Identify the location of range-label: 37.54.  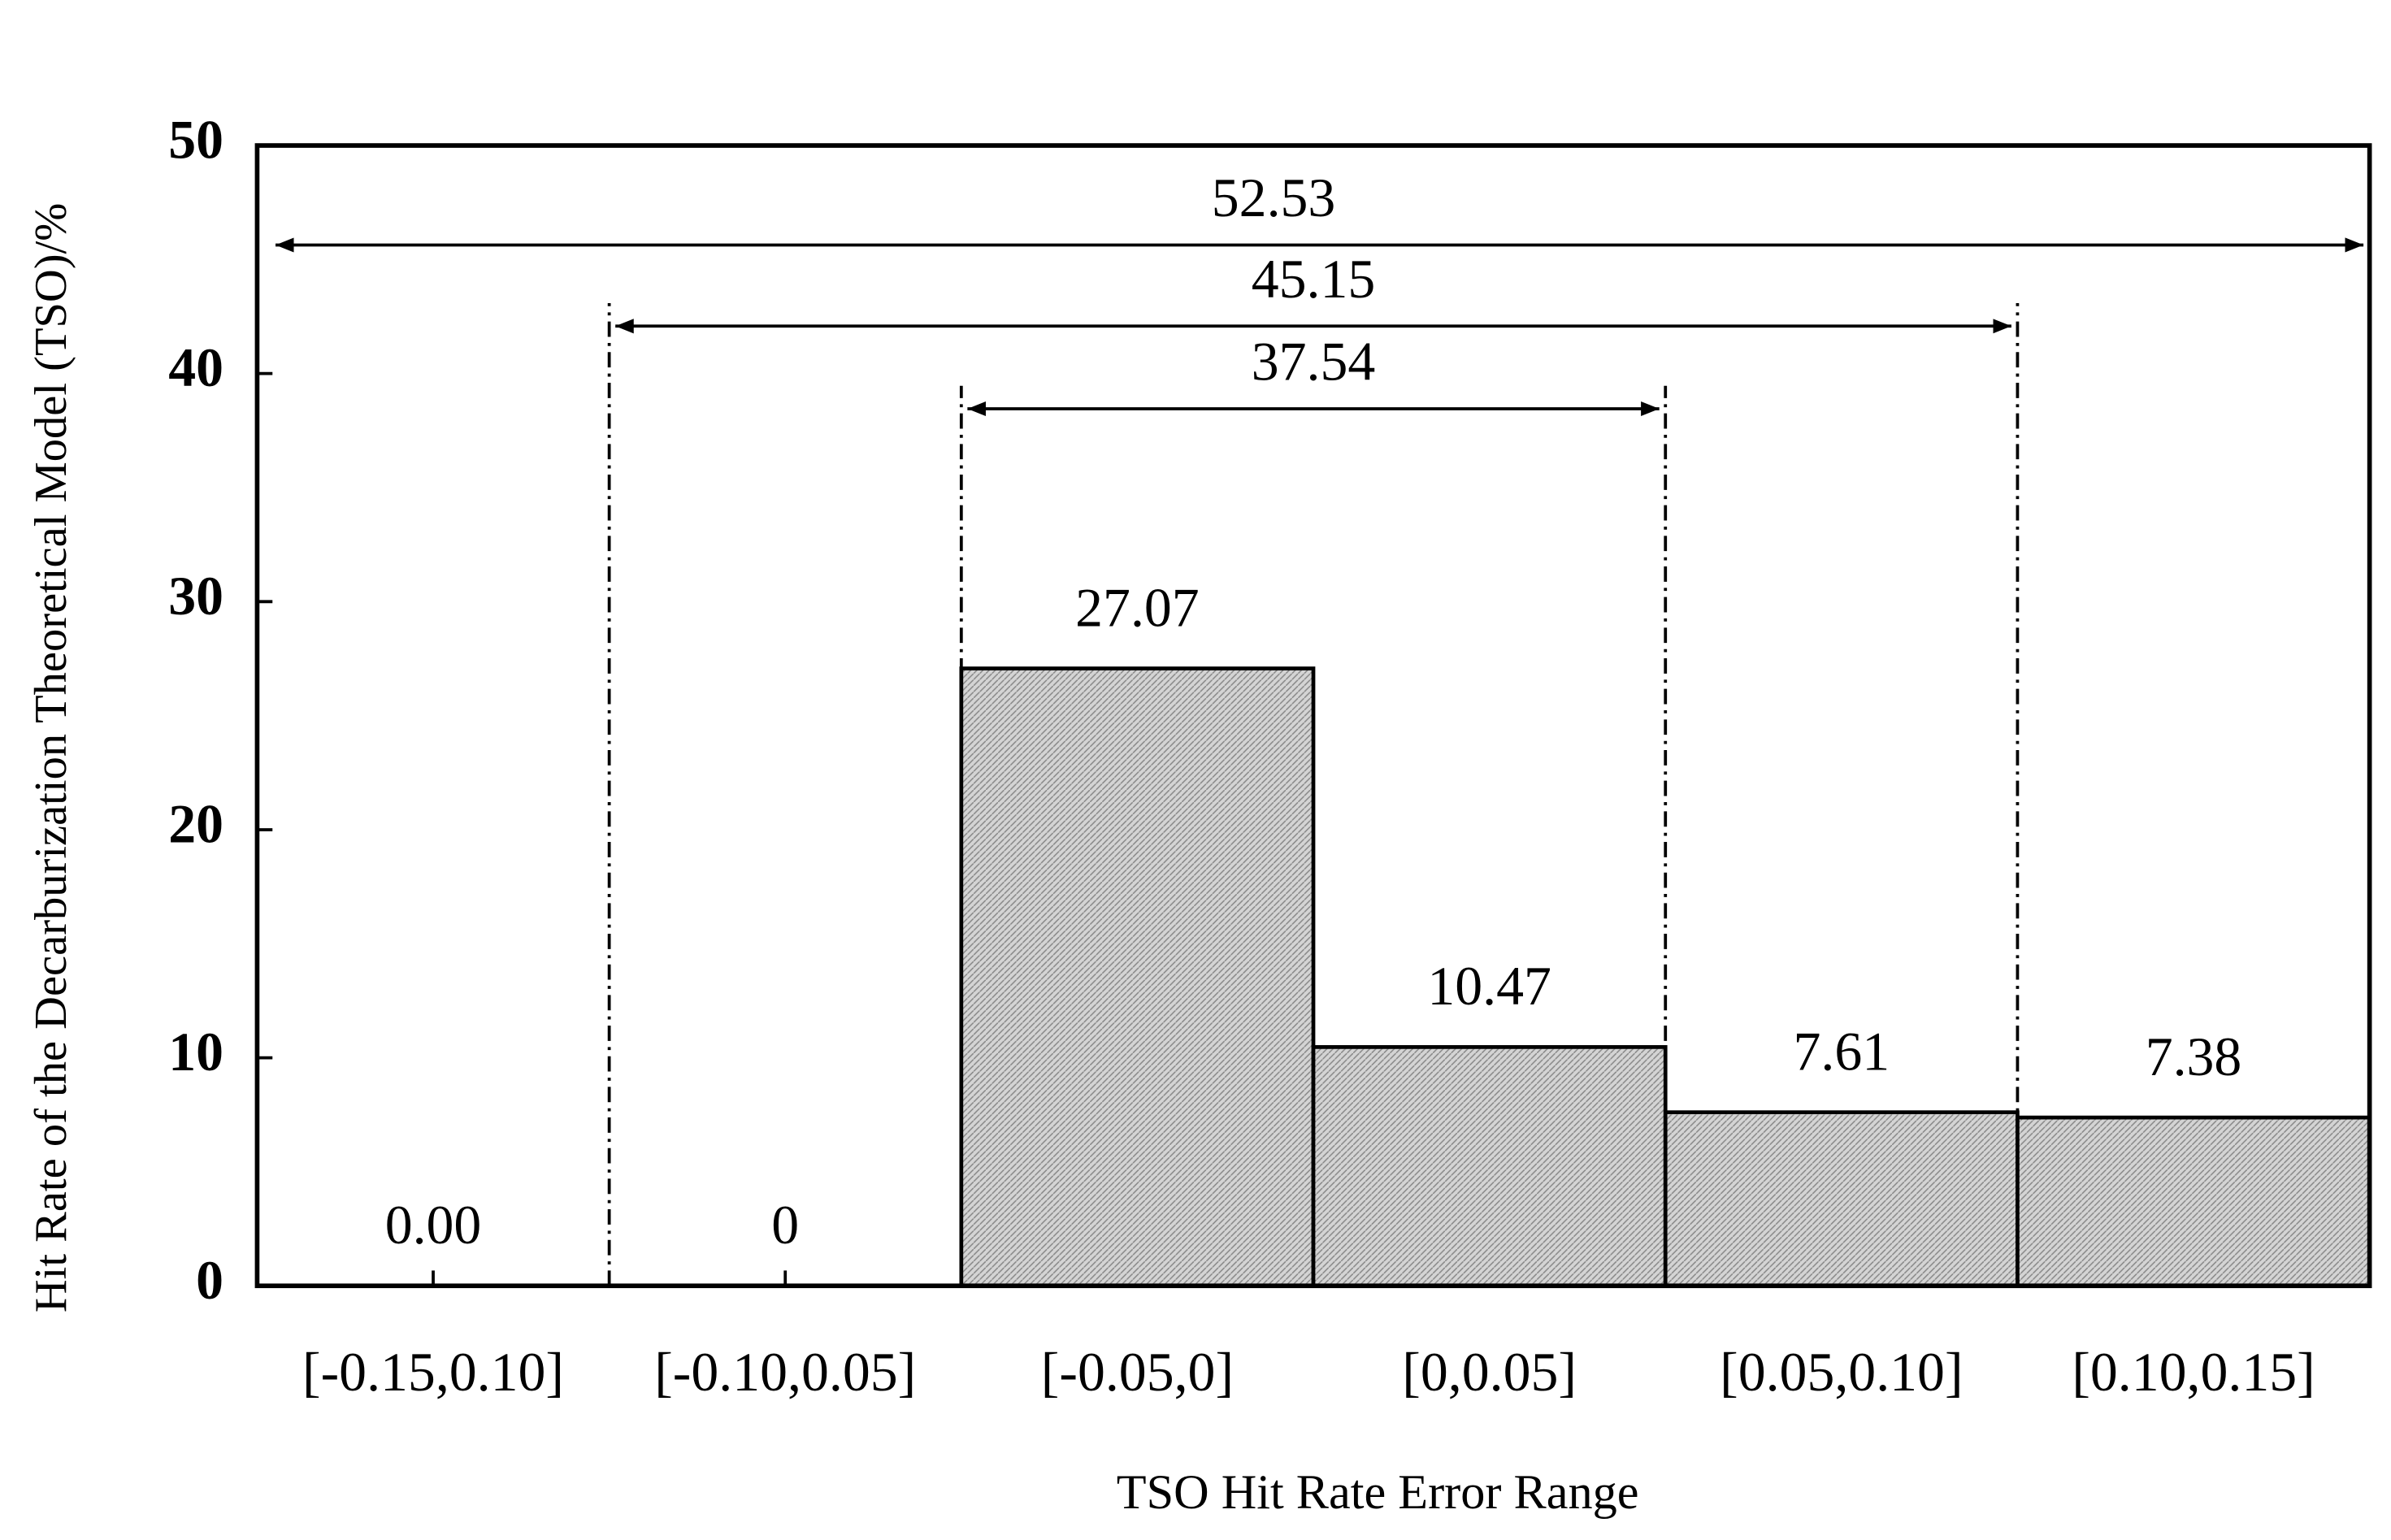
(1314, 363).